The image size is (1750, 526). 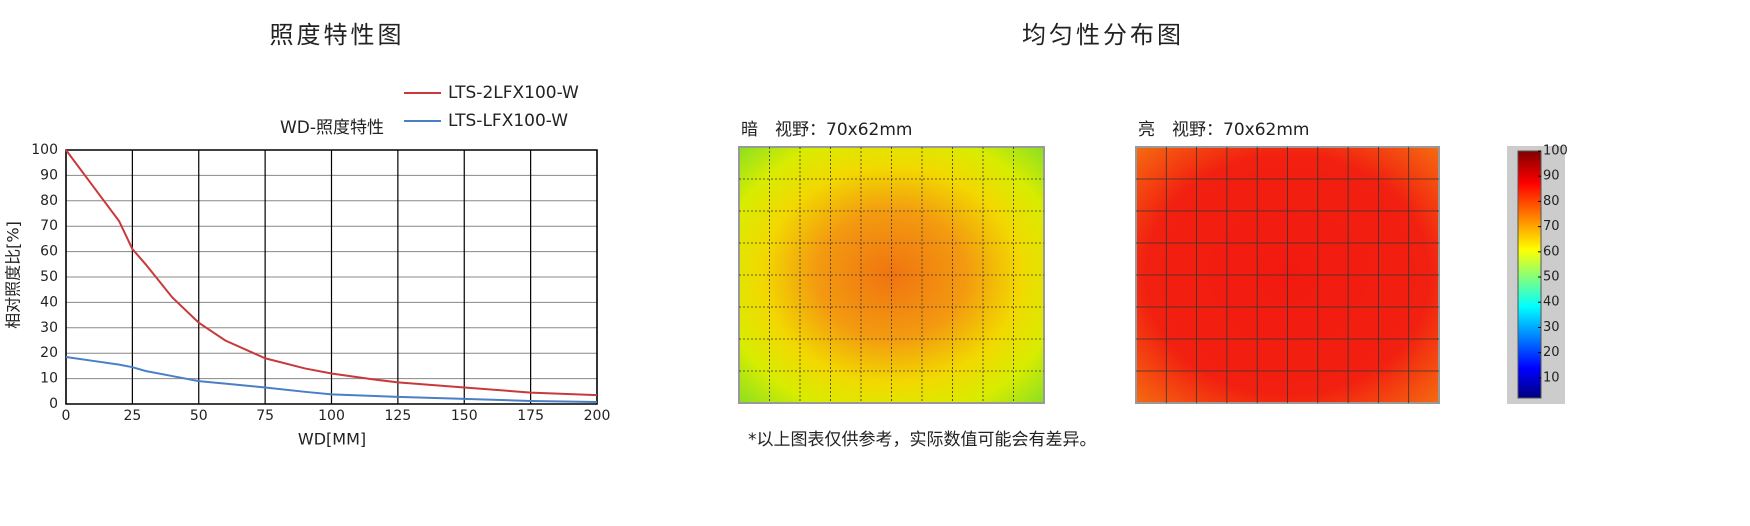 I want to click on y-tick-label: 100, so click(x=44, y=150).